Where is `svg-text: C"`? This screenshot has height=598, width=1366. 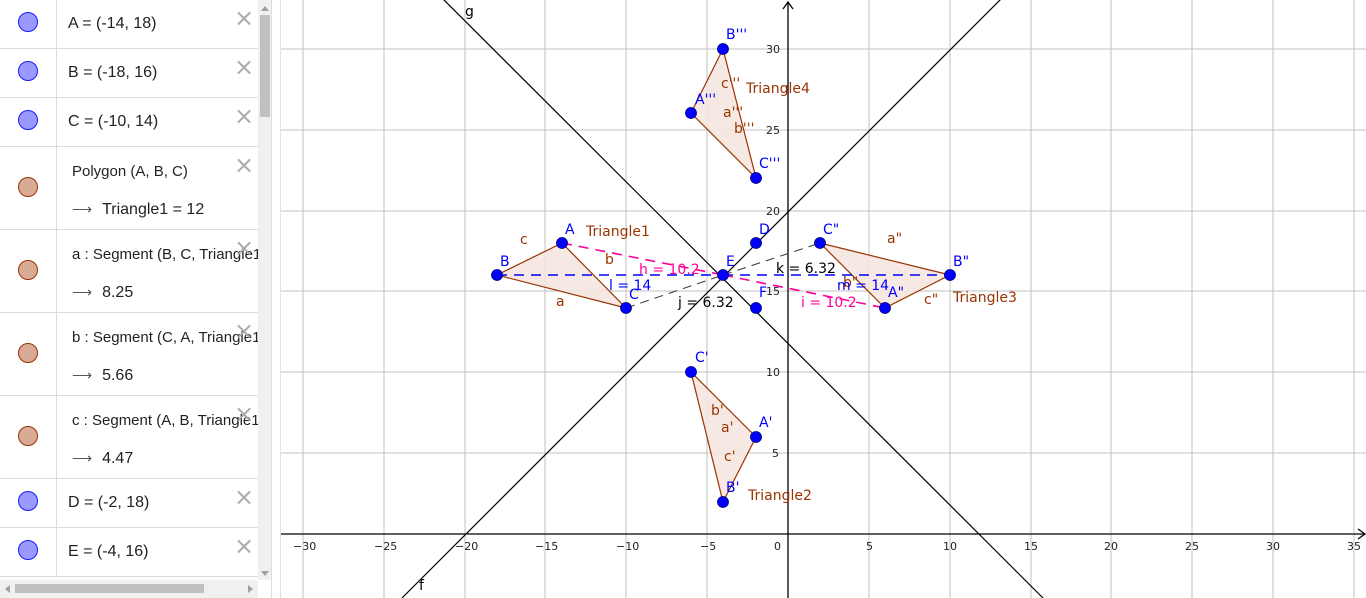 svg-text: C" is located at coordinates (831, 230).